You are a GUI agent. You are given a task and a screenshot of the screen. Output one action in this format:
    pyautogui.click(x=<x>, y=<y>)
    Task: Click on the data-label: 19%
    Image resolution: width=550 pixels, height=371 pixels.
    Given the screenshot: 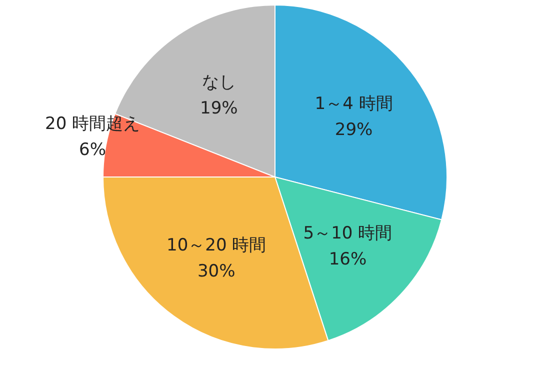 What is the action you would take?
    pyautogui.click(x=219, y=108)
    